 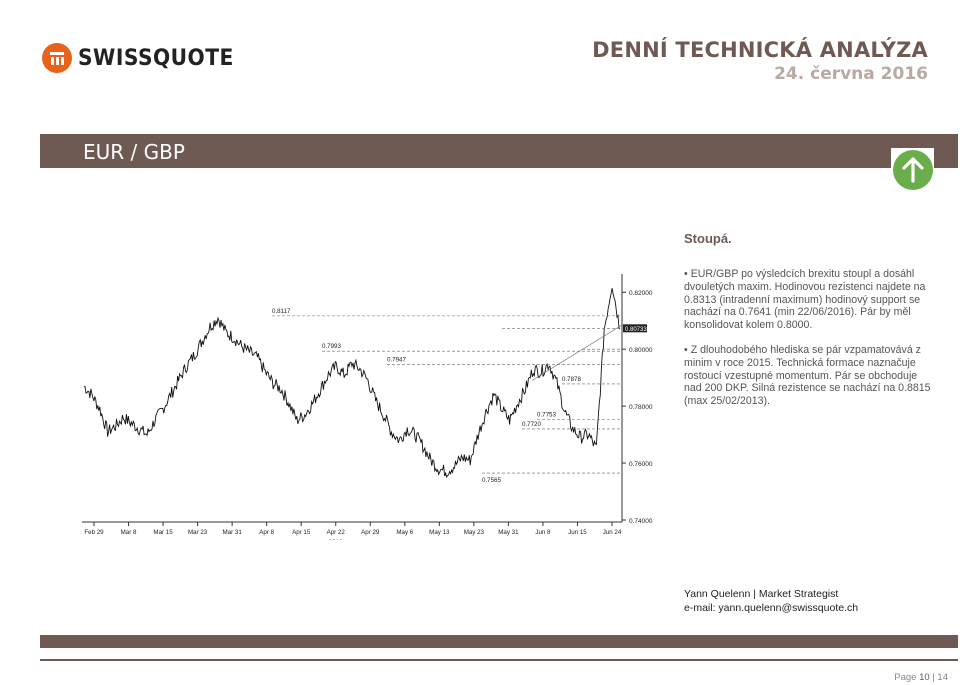 I want to click on x-tick-label: May 31, so click(x=508, y=532).